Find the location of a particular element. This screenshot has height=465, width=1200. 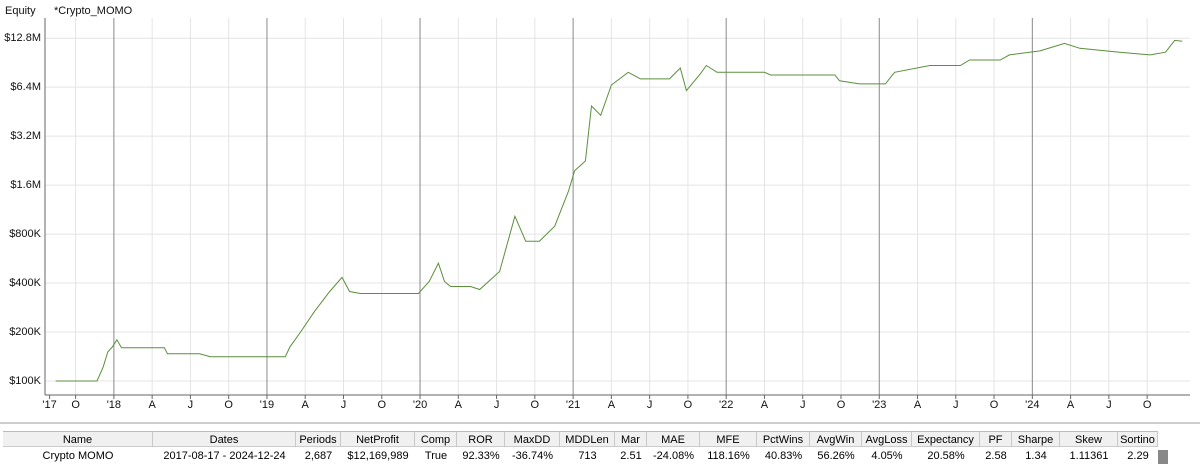

table-cell: 40.83% is located at coordinates (783, 456).